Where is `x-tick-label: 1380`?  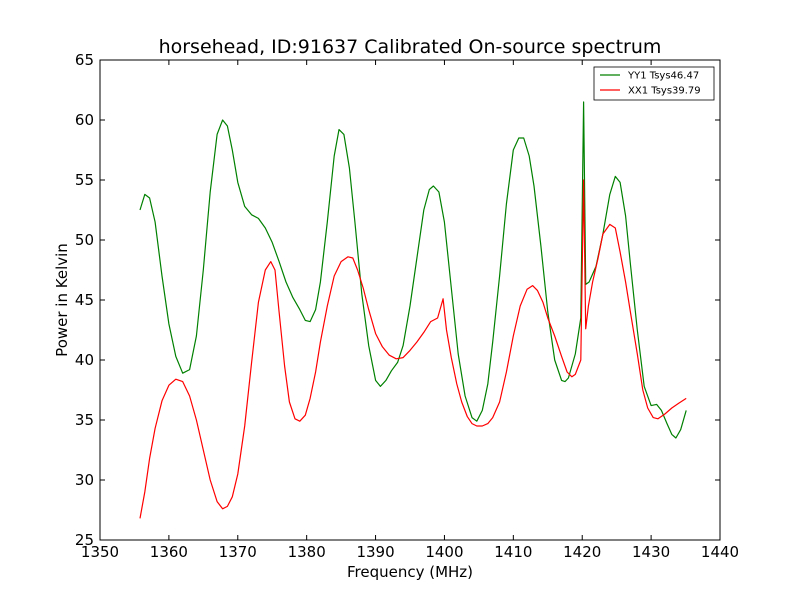 x-tick-label: 1380 is located at coordinates (307, 552).